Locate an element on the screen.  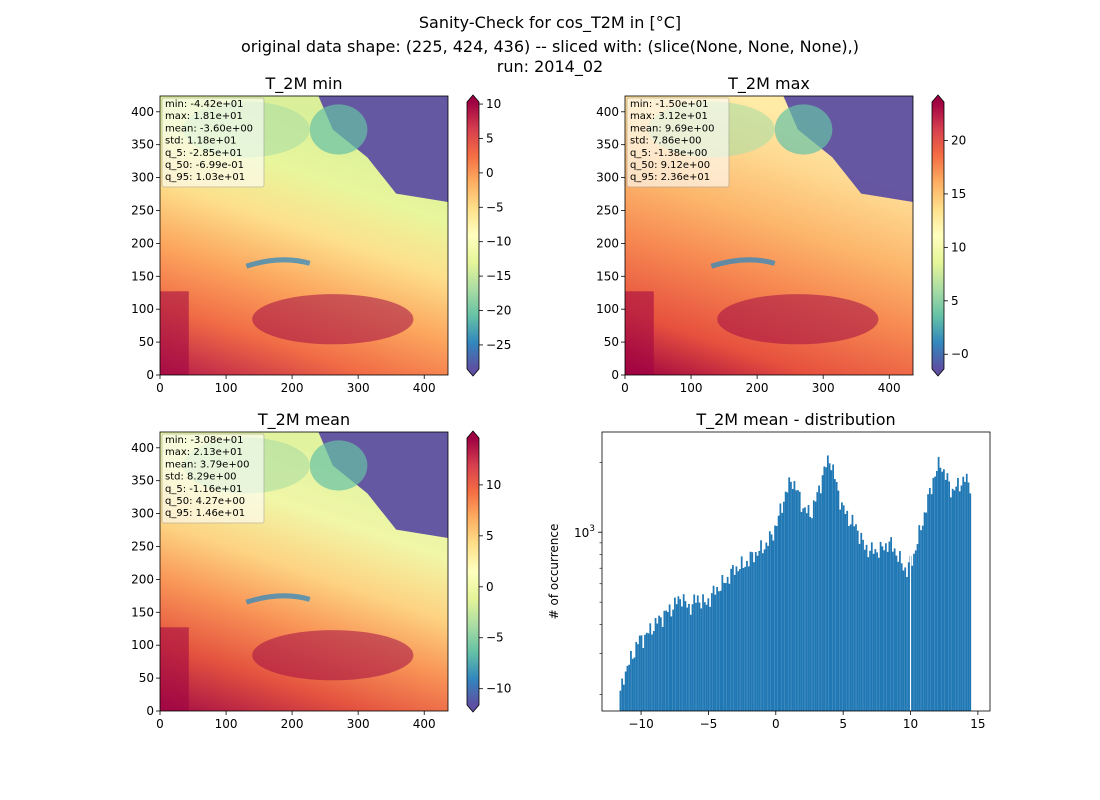
stats-line: q_5: -1.38e+00 is located at coordinates (668, 153).